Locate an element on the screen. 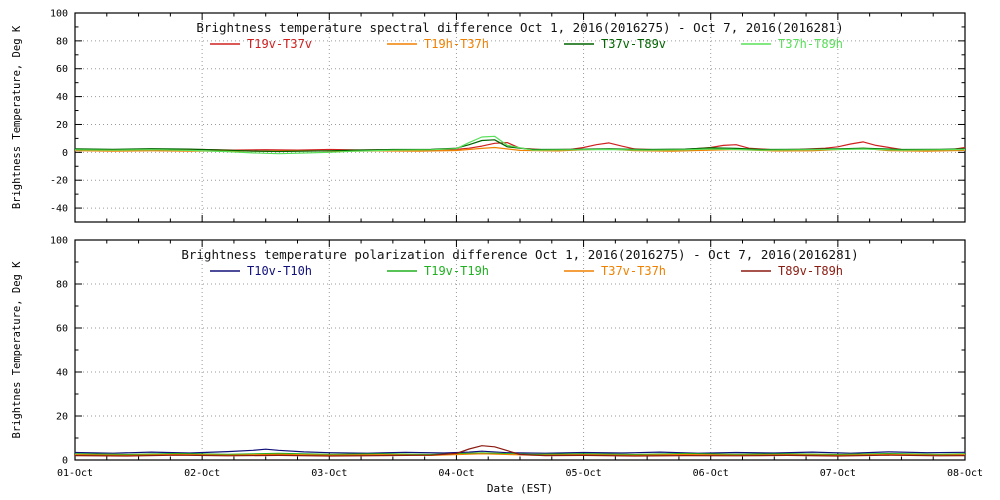 This screenshot has height=500, width=1000. legend-label-T37h-T89h: T37h-T89h is located at coordinates (810, 44).